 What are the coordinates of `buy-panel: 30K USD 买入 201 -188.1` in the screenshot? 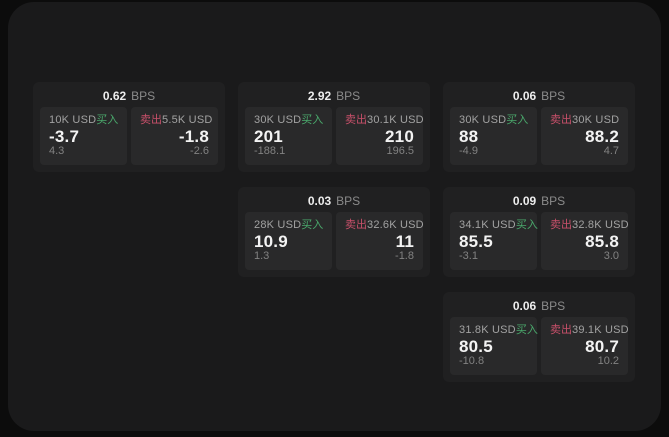 It's located at (288, 136).